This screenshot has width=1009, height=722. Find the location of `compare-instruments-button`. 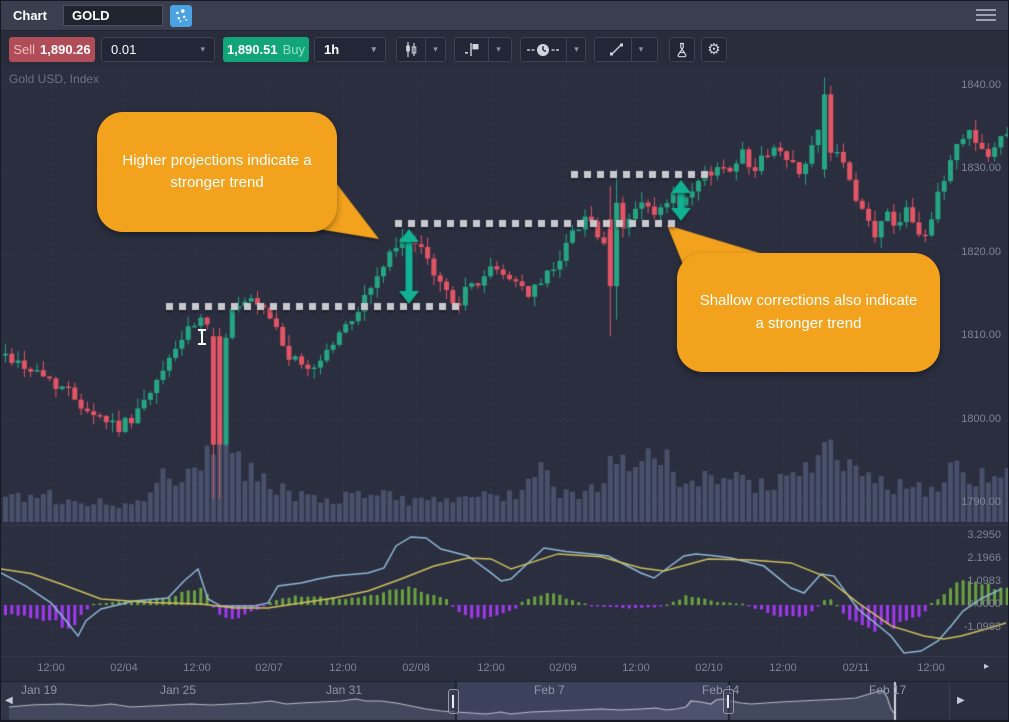

compare-instruments-button is located at coordinates (181, 16).